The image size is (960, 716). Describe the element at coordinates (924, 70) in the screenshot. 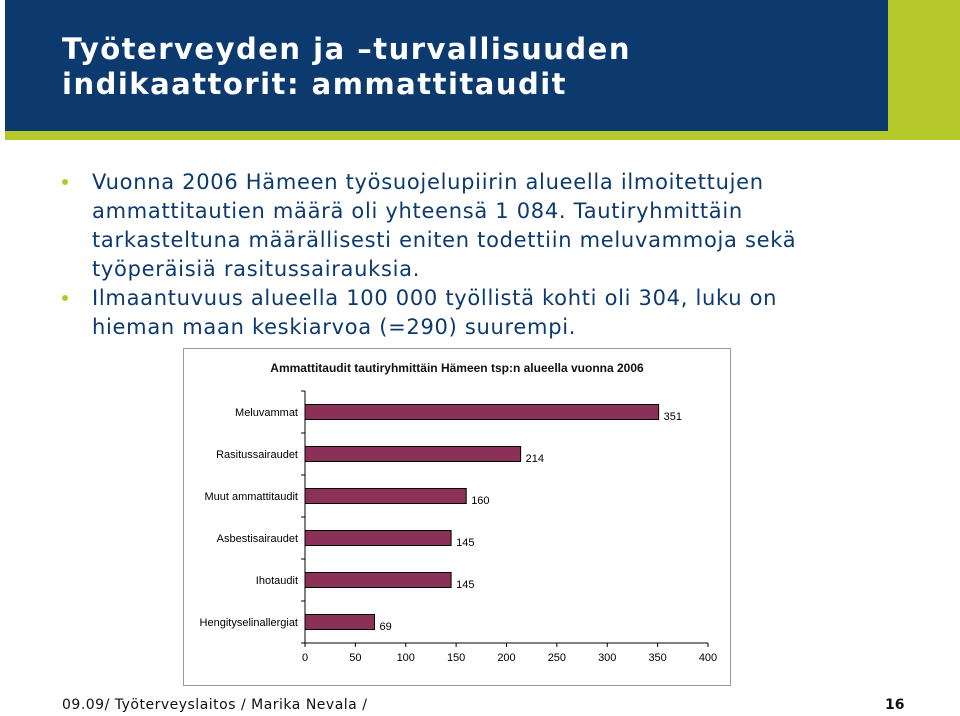

I see `header-accent-band` at that location.